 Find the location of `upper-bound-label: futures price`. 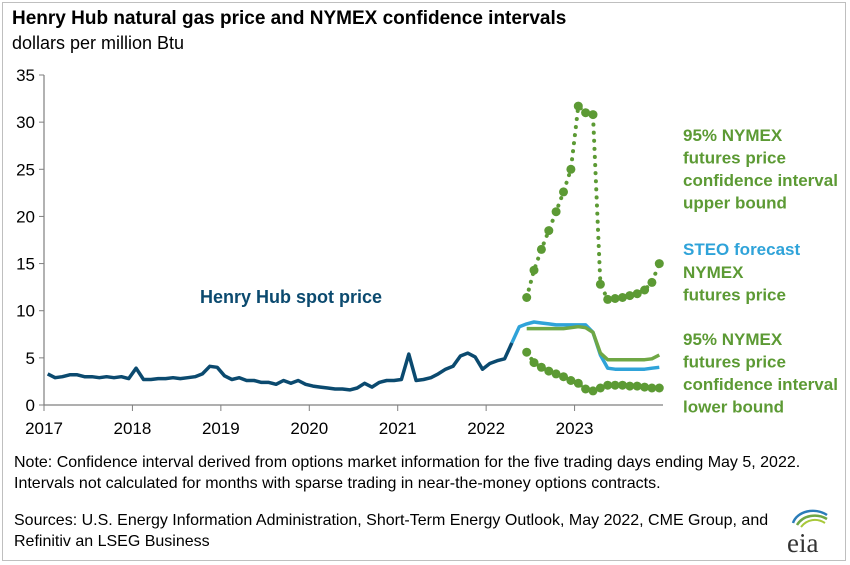

upper-bound-label: futures price is located at coordinates (734, 158).